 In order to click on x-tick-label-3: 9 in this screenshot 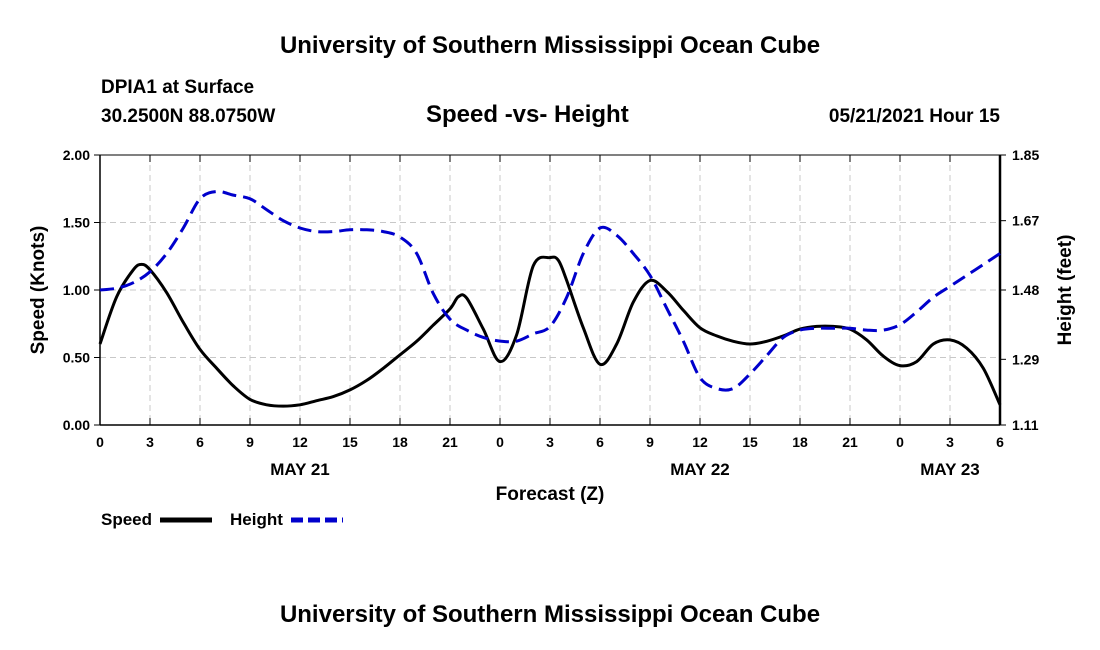, I will do `click(250, 442)`.